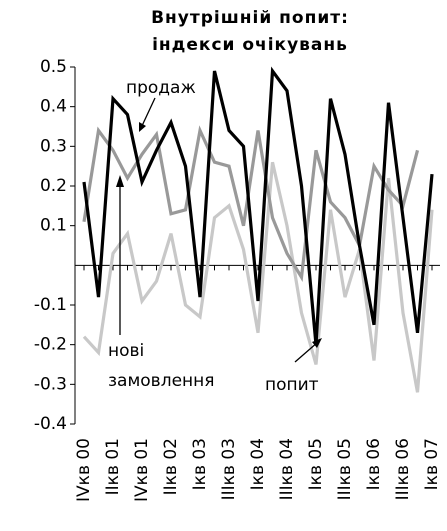 The image size is (447, 531). I want to click on chart-subtitle: індекси очікувань, so click(250, 45).